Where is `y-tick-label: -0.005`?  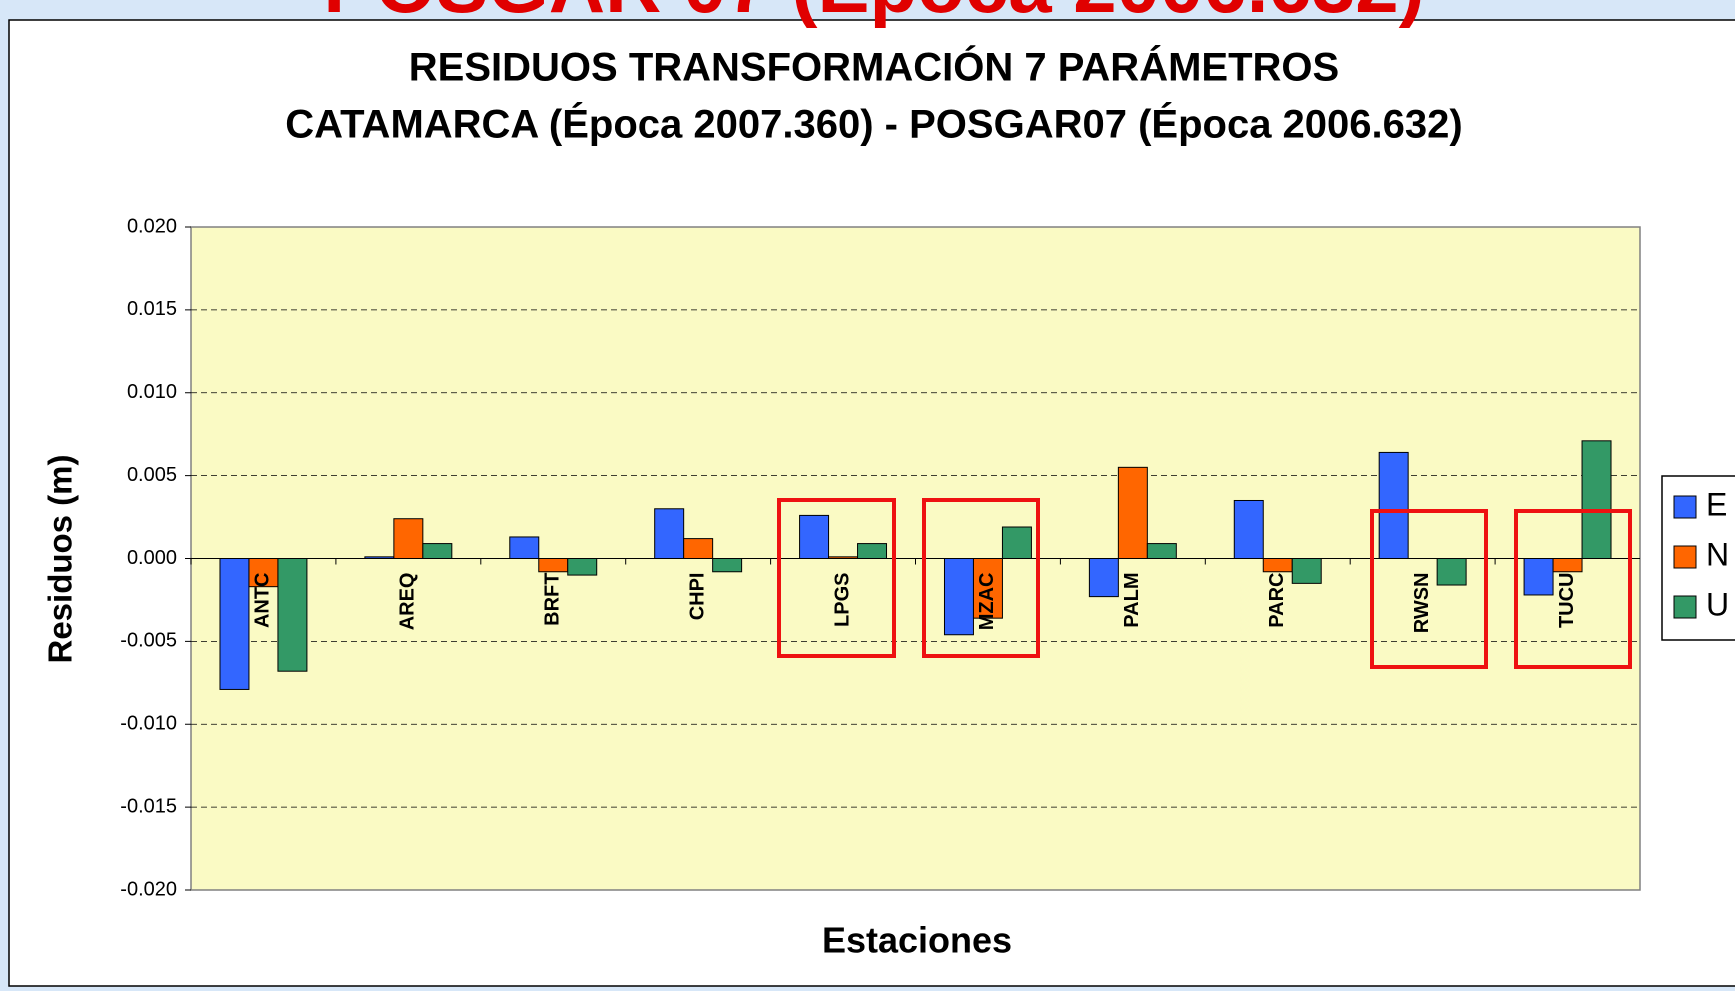 y-tick-label: -0.005 is located at coordinates (148, 641).